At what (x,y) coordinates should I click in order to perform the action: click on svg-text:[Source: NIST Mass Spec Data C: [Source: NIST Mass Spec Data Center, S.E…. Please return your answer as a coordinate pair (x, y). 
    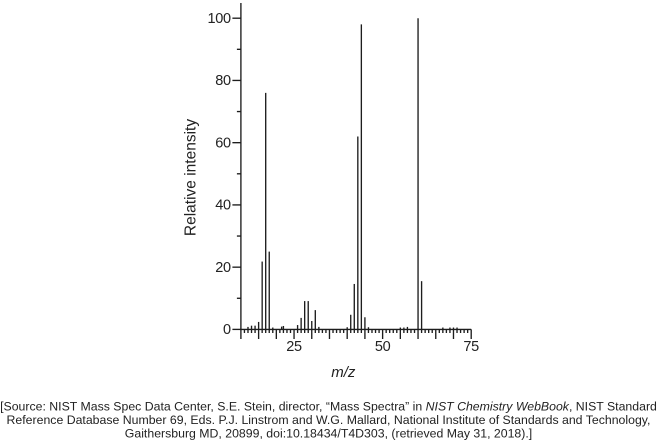
    Looking at the image, I should click on (328, 406).